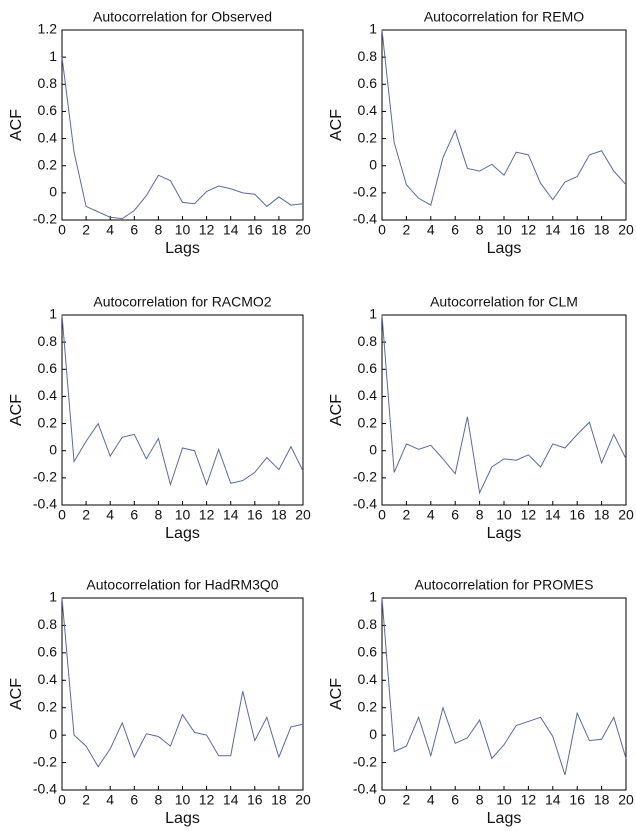  Describe the element at coordinates (504, 585) in the screenshot. I see `chart-title: Autocorrelation for PROMES` at that location.